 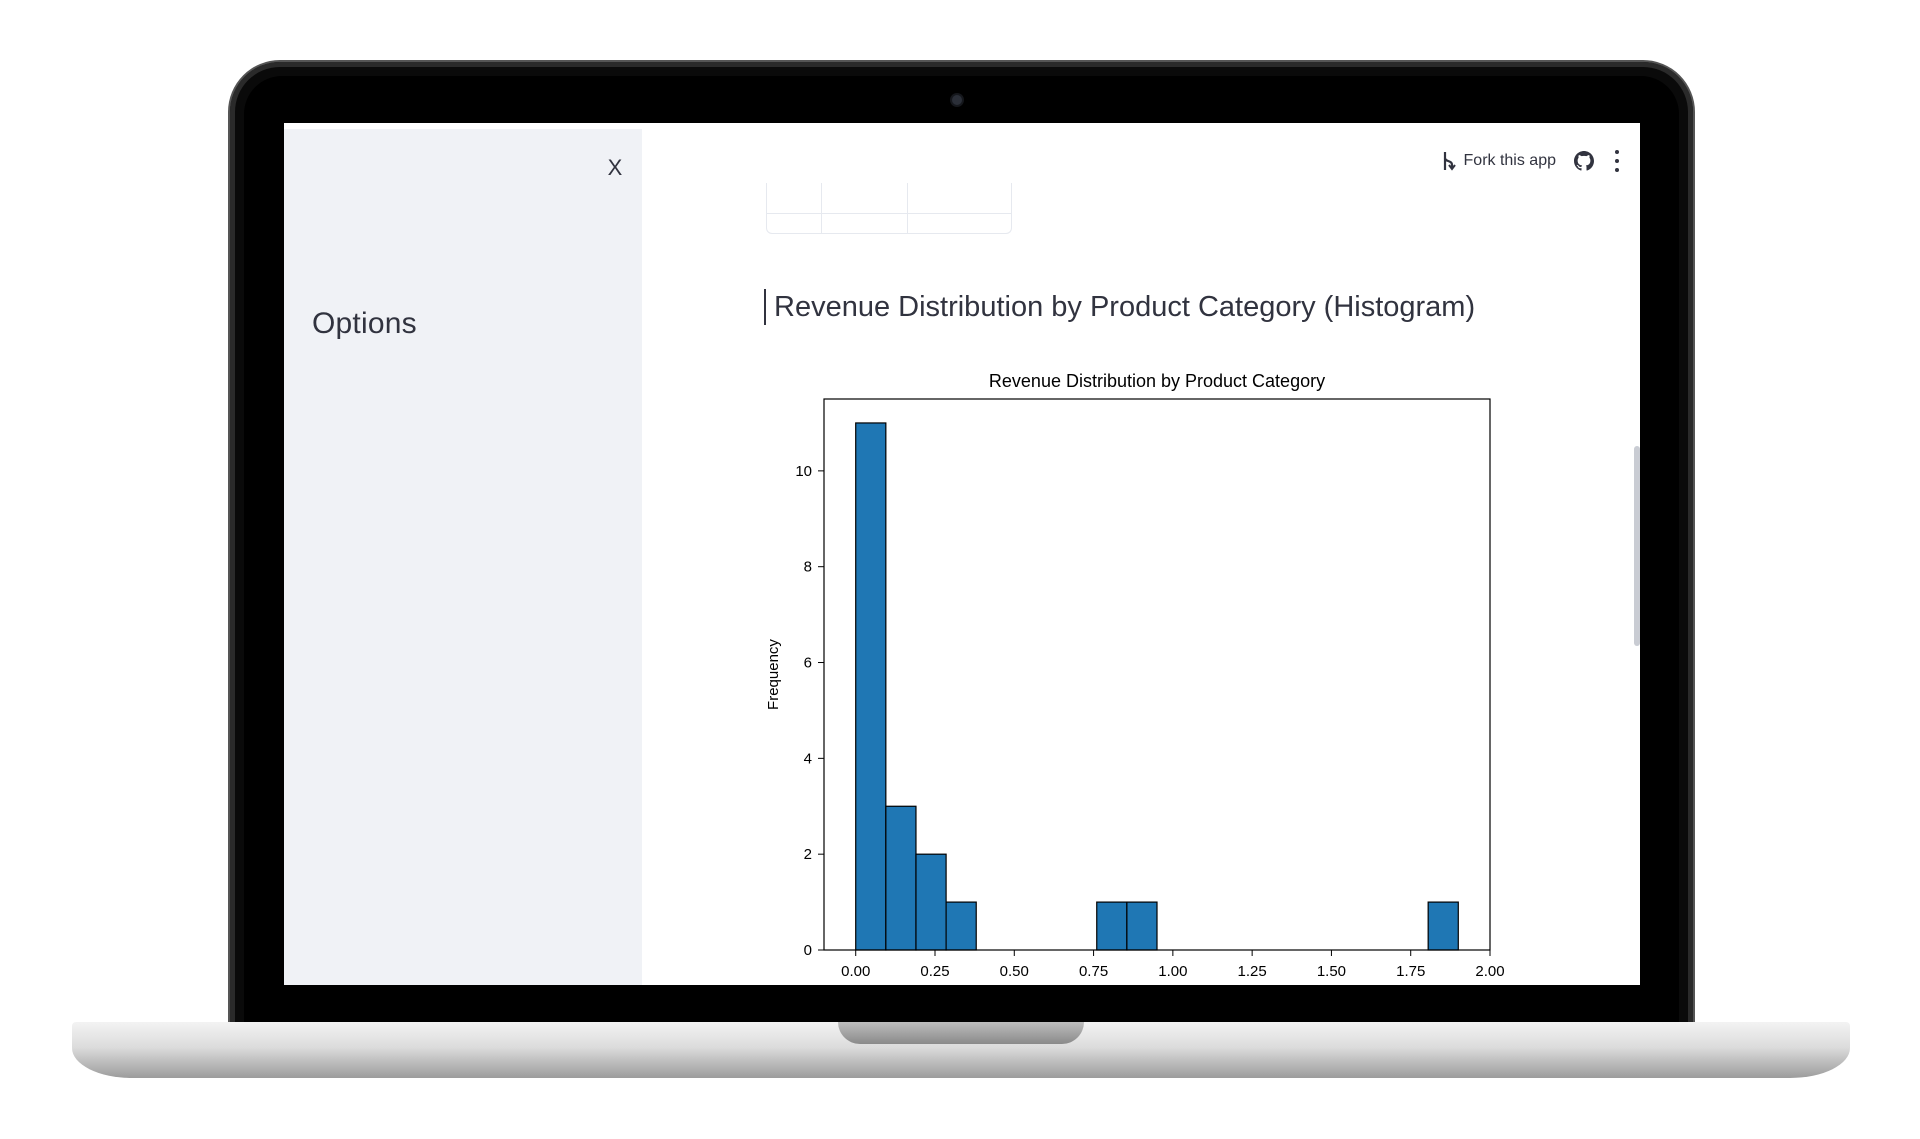 I want to click on github-button, so click(x=1584, y=161).